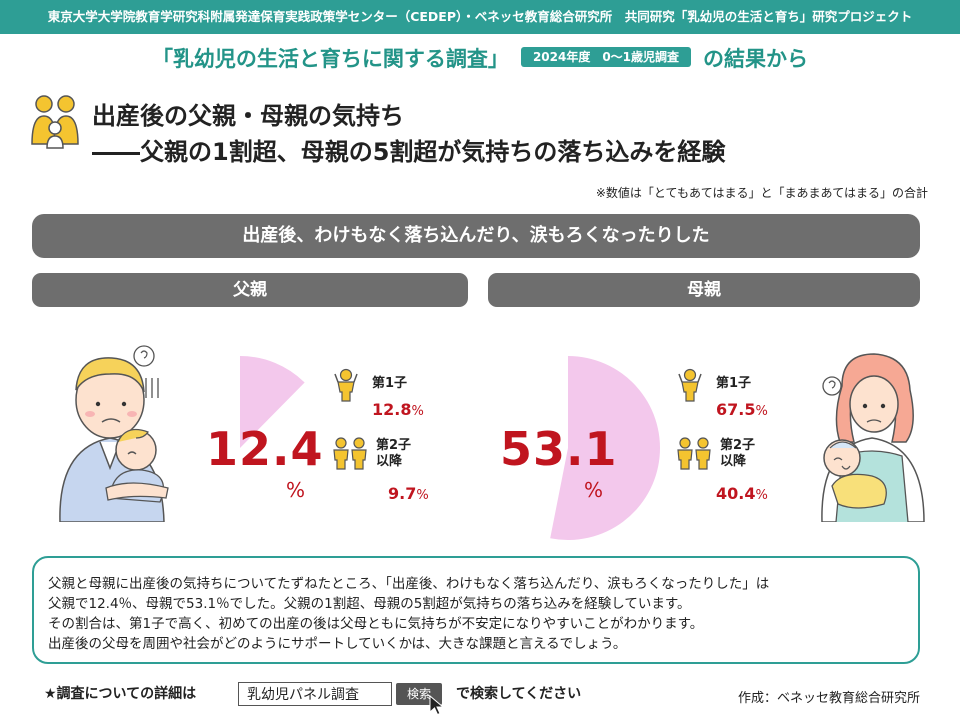  What do you see at coordinates (742, 409) in the screenshot?
I see `mother-first-child-value: 67.5%` at bounding box center [742, 409].